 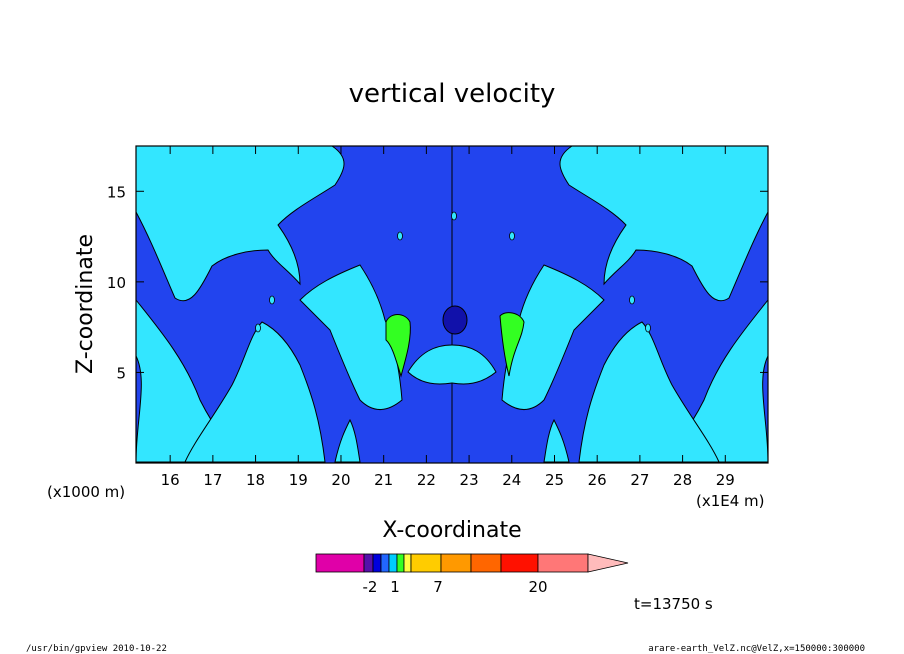 What do you see at coordinates (370, 587) in the screenshot?
I see `colorbar-label-0: -2` at bounding box center [370, 587].